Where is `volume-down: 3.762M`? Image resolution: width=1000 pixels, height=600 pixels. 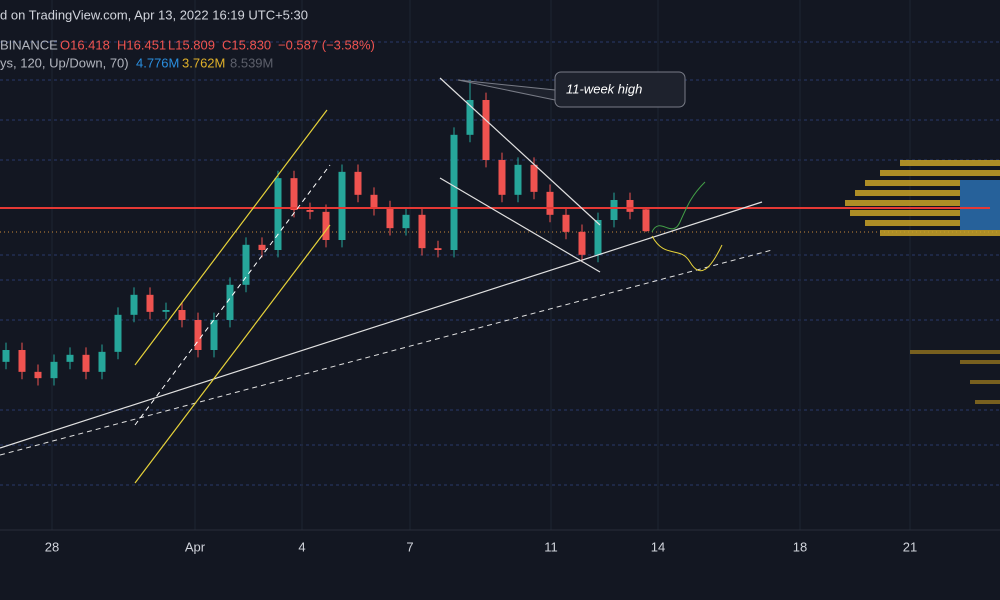
volume-down: 3.762M is located at coordinates (203, 62).